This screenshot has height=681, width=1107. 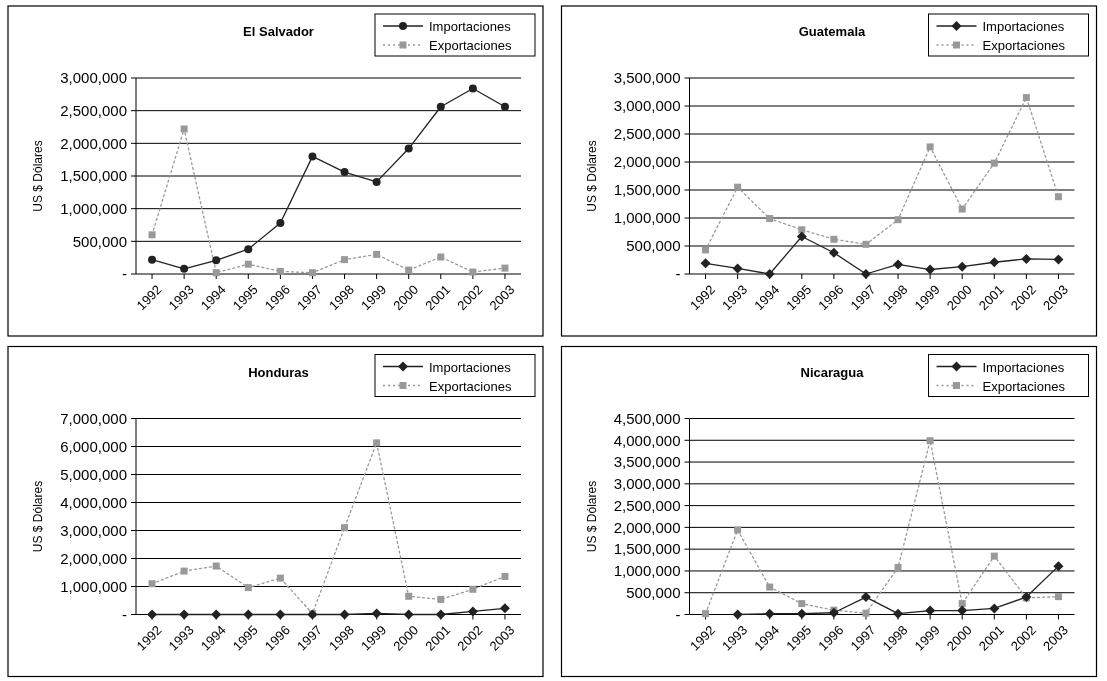 What do you see at coordinates (832, 372) in the screenshot?
I see `chart-title: Nicaragua` at bounding box center [832, 372].